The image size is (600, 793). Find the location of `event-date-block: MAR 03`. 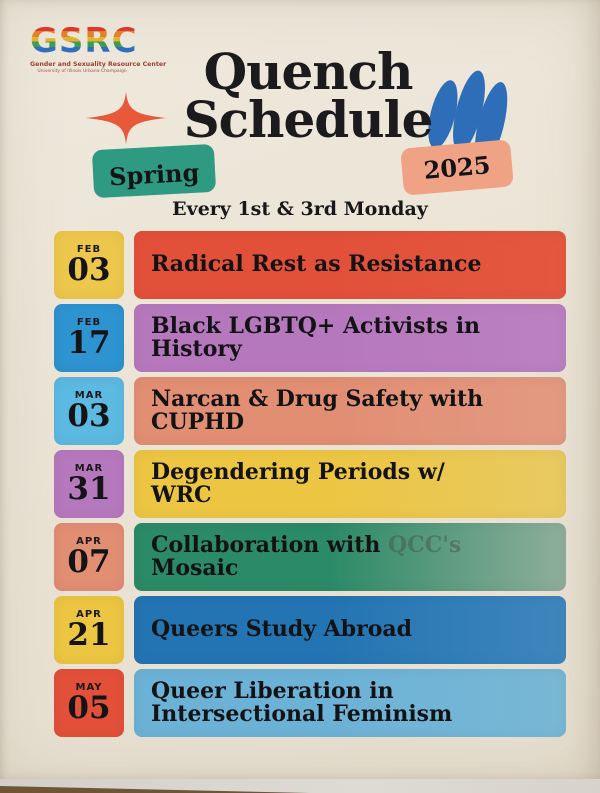

event-date-block: MAR 03 is located at coordinates (89, 411).